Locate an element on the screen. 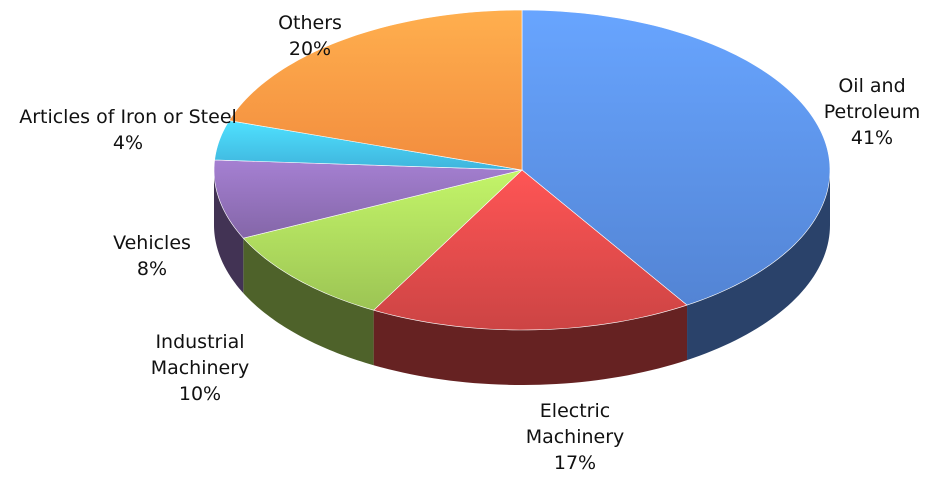 This screenshot has height=485, width=940. slice-label: Industrial Machinery 10% is located at coordinates (200, 368).